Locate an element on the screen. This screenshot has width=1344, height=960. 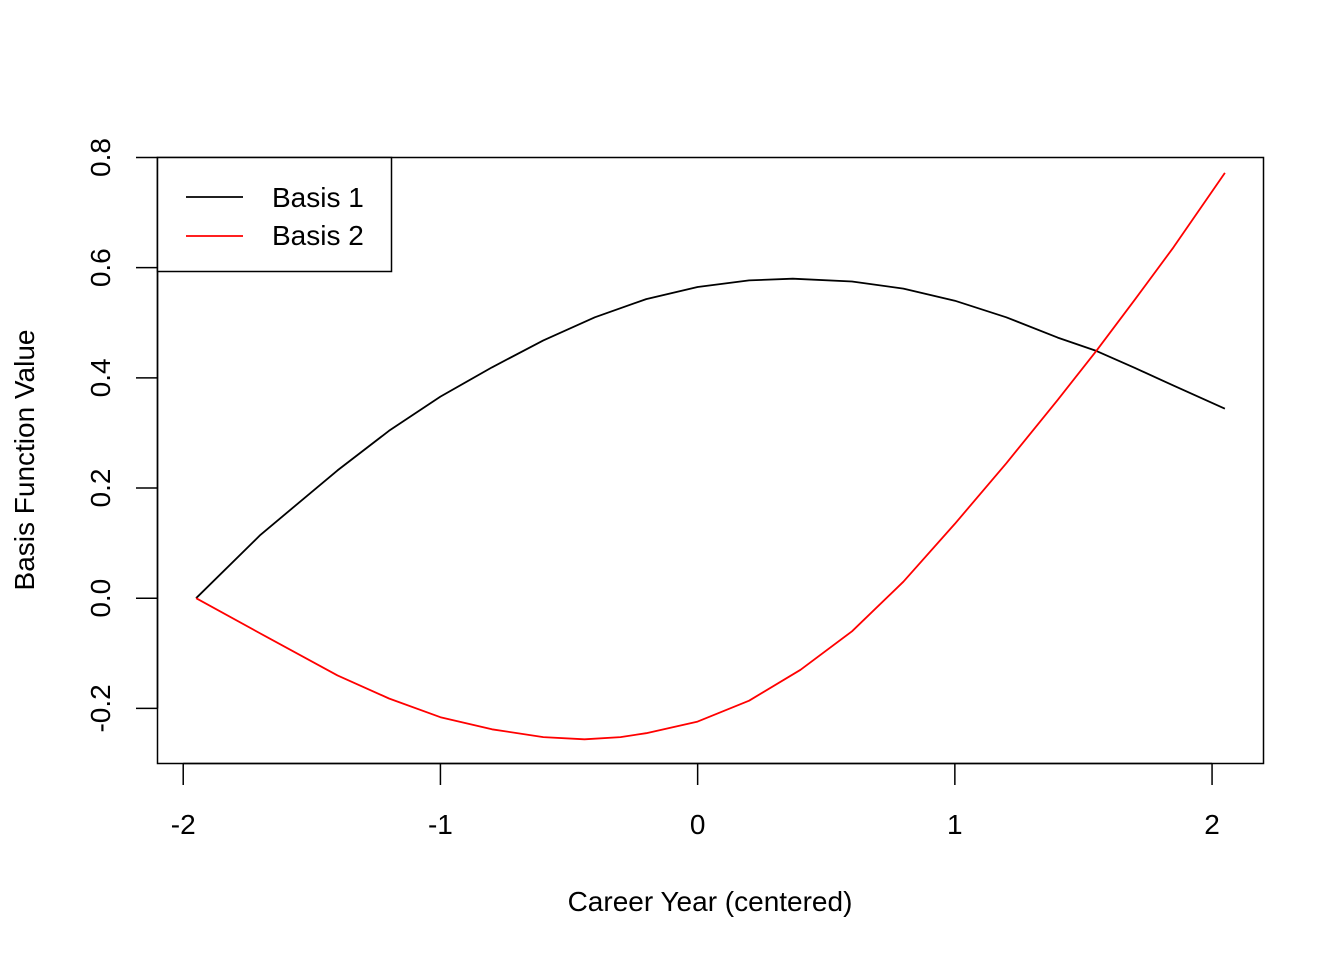
y-axis-label: Basis Function Value is located at coordinates (24, 460).